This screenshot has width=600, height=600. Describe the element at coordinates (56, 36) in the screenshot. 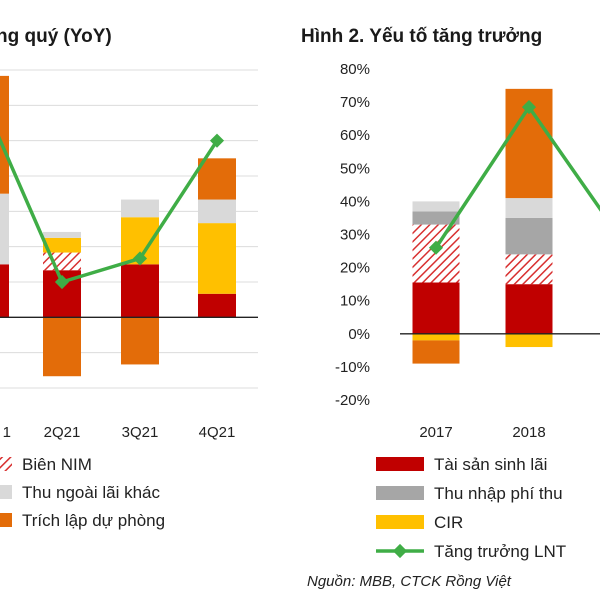

I see `left-chart-title: ng quý (YoY)` at that location.